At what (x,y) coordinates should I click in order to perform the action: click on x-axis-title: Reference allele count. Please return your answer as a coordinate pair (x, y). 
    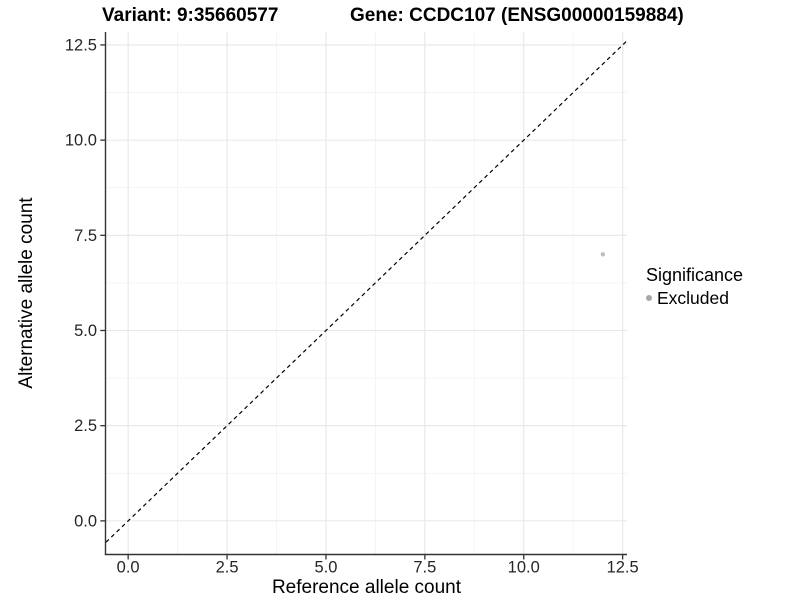
    Looking at the image, I should click on (366, 587).